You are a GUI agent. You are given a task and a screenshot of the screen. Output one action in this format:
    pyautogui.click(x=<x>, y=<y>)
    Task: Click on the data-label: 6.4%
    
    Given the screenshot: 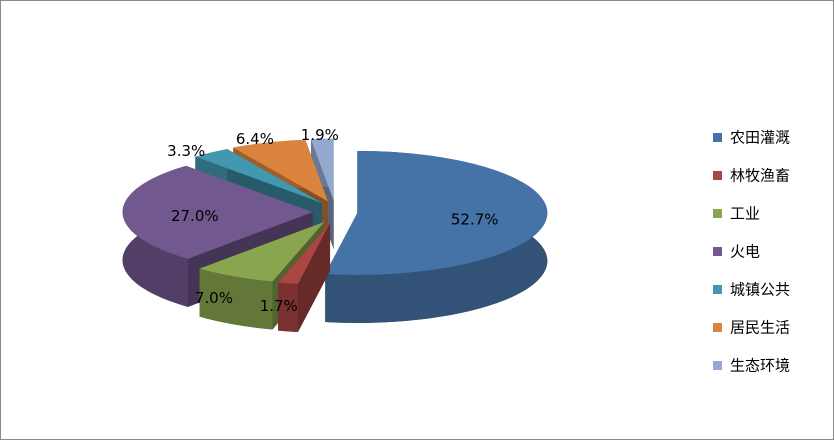 What is the action you would take?
    pyautogui.click(x=255, y=139)
    